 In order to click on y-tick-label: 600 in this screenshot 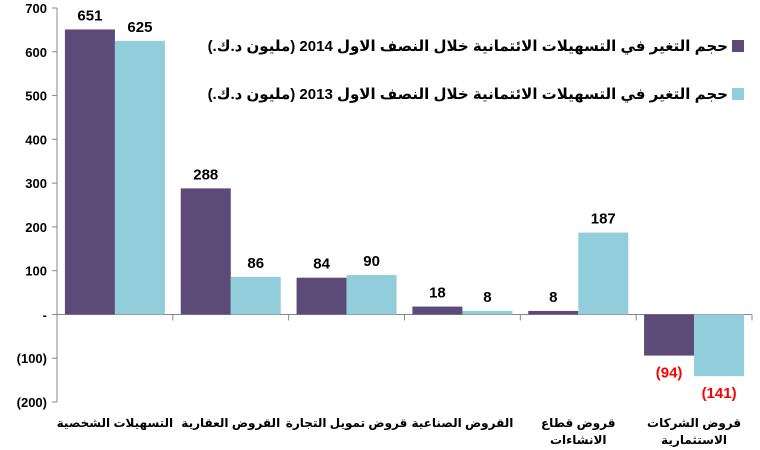, I will do `click(36, 52)`.